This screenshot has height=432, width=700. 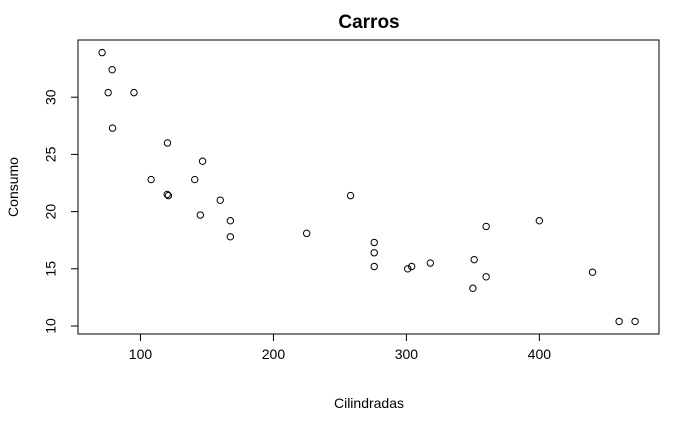 What do you see at coordinates (274, 354) in the screenshot?
I see `x-tick-label: 200` at bounding box center [274, 354].